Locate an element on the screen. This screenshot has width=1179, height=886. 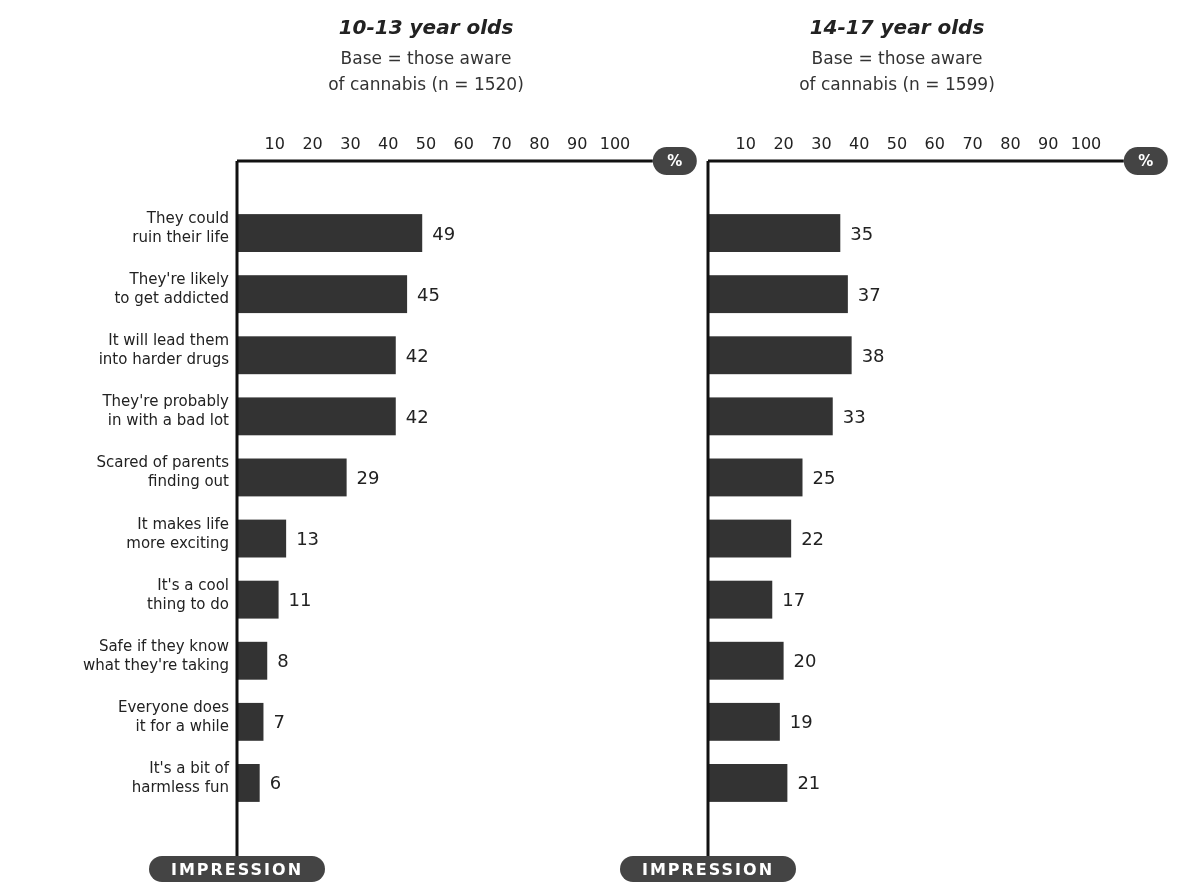
data-label: 7 is located at coordinates (279, 722).